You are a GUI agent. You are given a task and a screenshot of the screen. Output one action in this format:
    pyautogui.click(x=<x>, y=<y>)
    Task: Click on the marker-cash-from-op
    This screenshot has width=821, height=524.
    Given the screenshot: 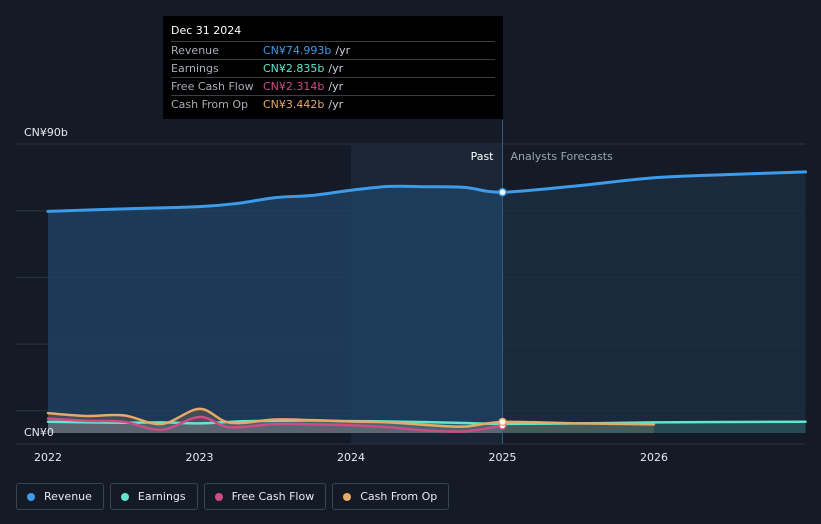 What is the action you would take?
    pyautogui.click(x=502, y=422)
    